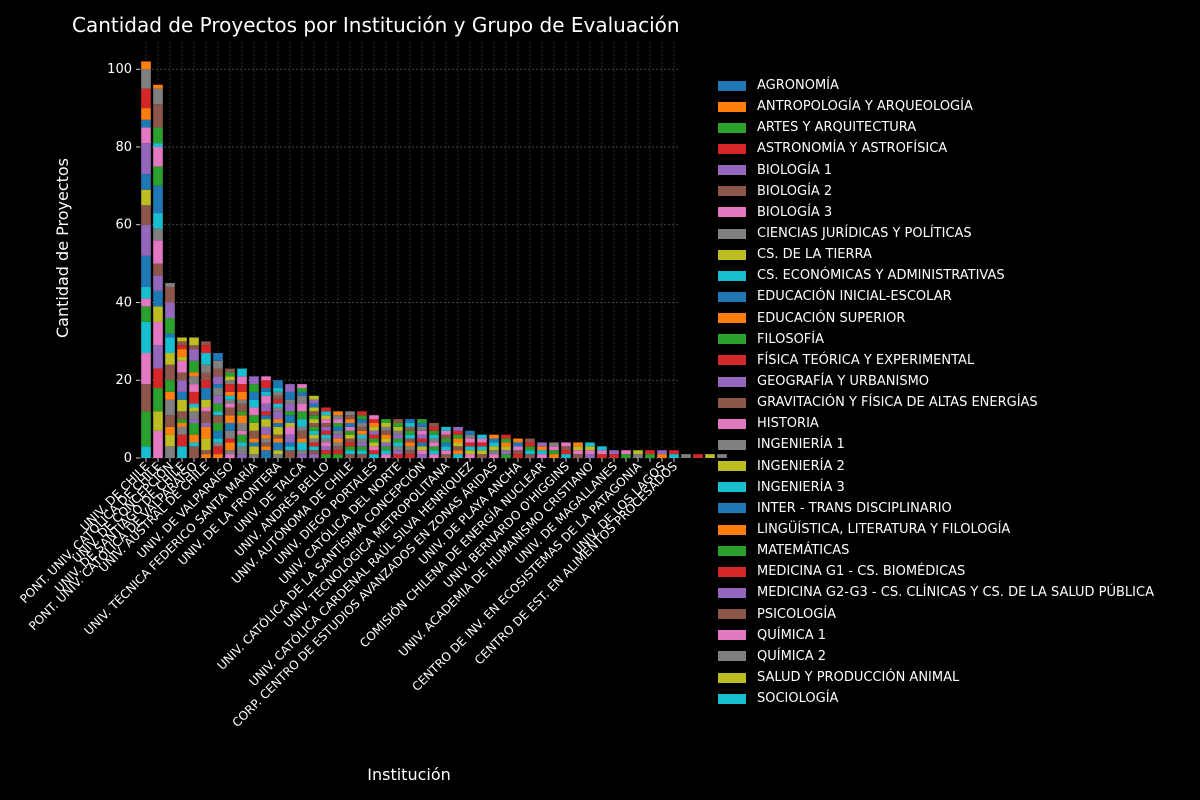  What do you see at coordinates (792, 656) in the screenshot?
I see `legend-label: QUÍMICA 2` at bounding box center [792, 656].